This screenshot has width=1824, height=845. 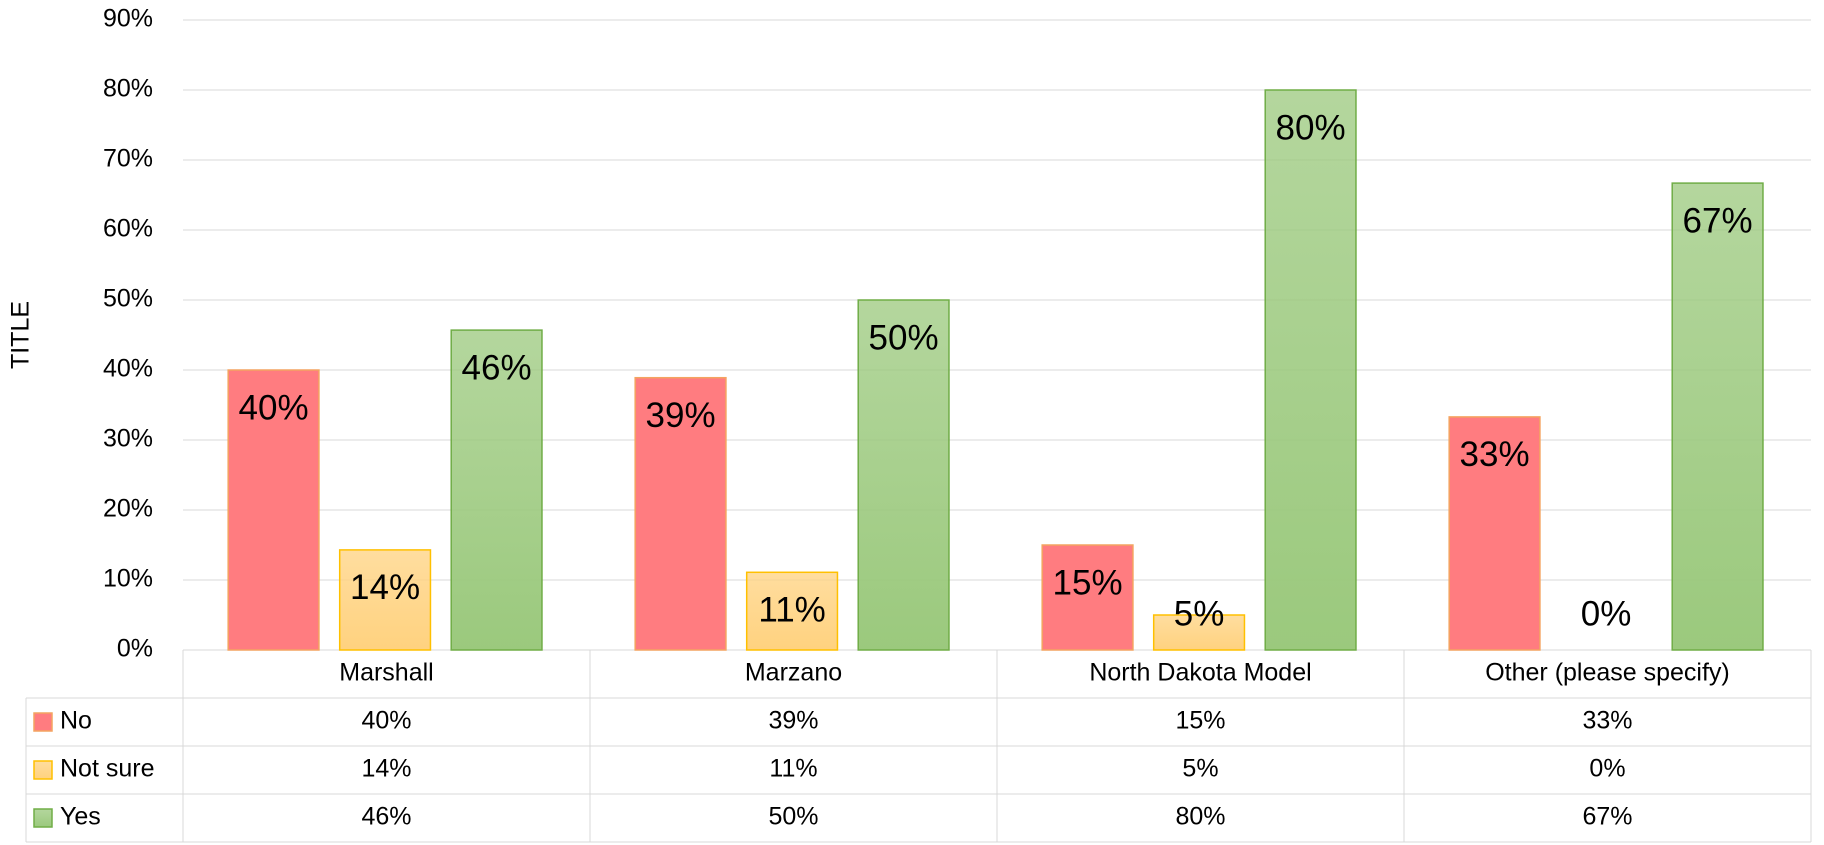 I want to click on table-cell: 80%, so click(x=1200, y=817).